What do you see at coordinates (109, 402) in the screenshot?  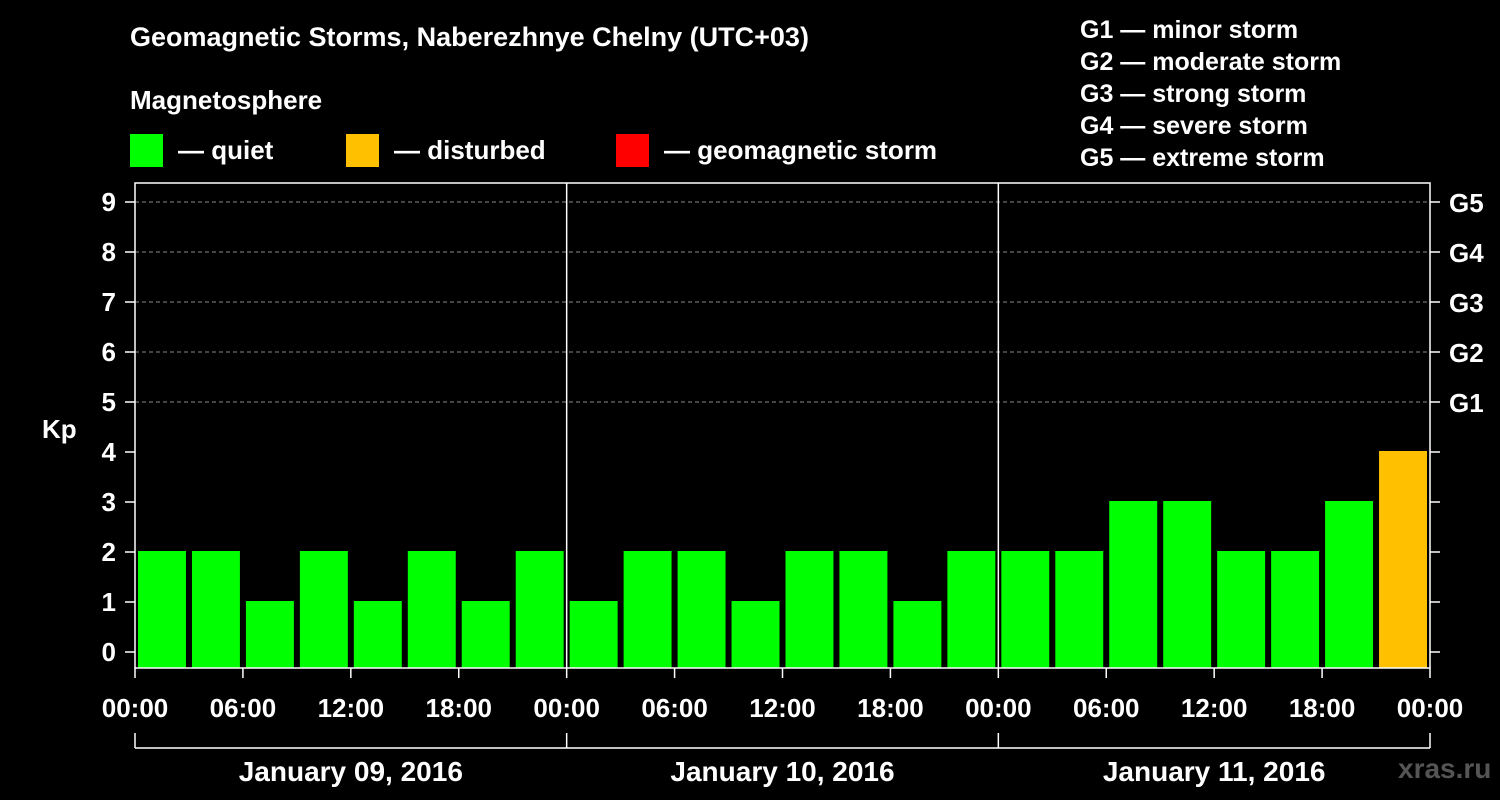 I see `y-tick-label: 5` at bounding box center [109, 402].